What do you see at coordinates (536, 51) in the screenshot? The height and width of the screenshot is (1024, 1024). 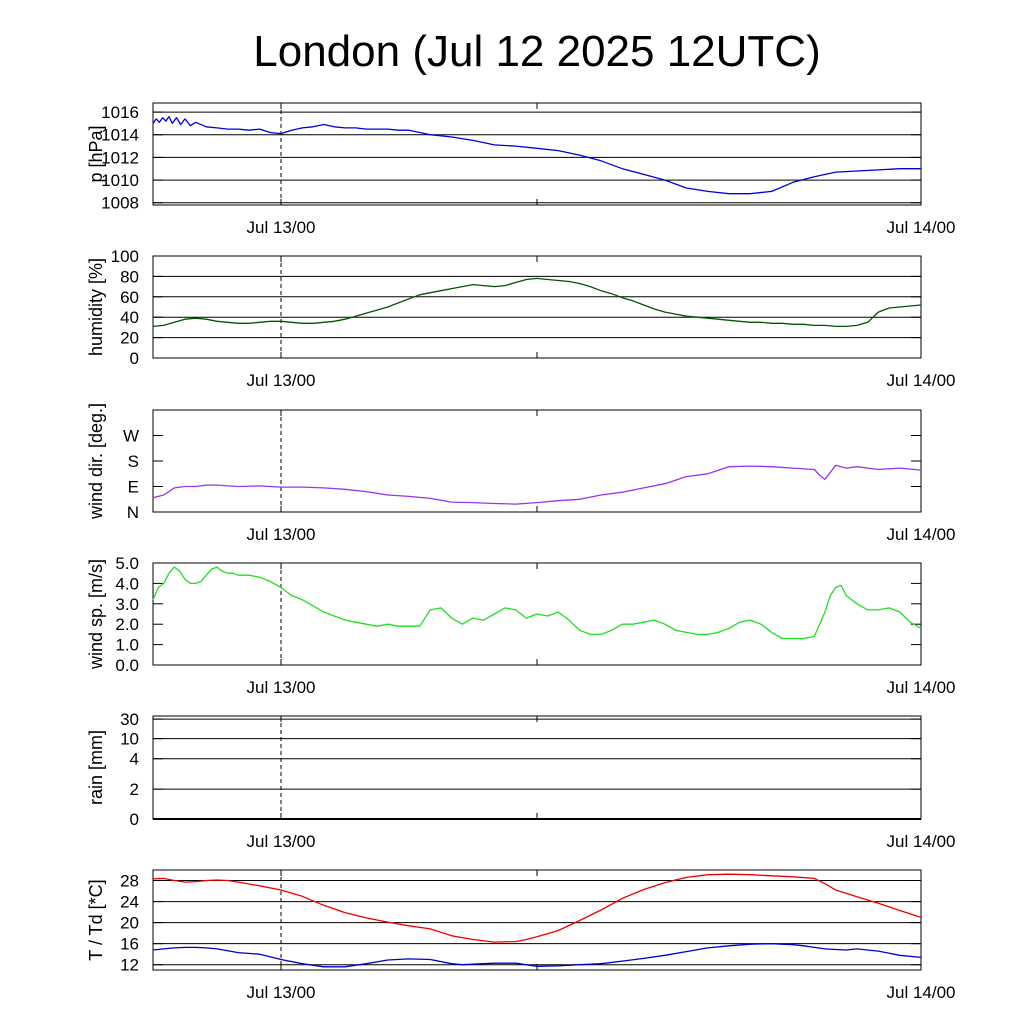 I see `chart-title: London (Jul 12 2025 12UTC)` at bounding box center [536, 51].